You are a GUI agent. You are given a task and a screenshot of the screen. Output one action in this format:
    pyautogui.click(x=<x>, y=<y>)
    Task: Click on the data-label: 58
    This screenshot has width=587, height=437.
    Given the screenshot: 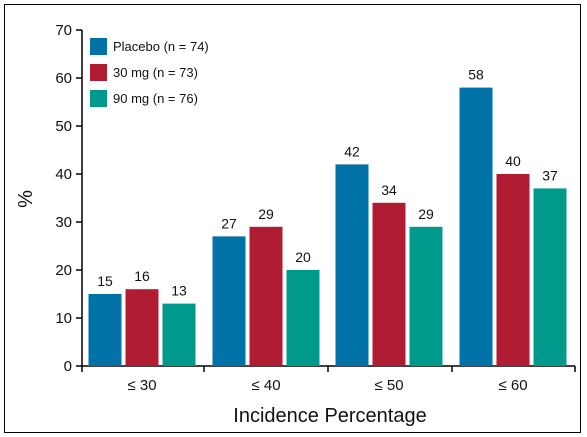 What is the action you would take?
    pyautogui.click(x=476, y=75)
    